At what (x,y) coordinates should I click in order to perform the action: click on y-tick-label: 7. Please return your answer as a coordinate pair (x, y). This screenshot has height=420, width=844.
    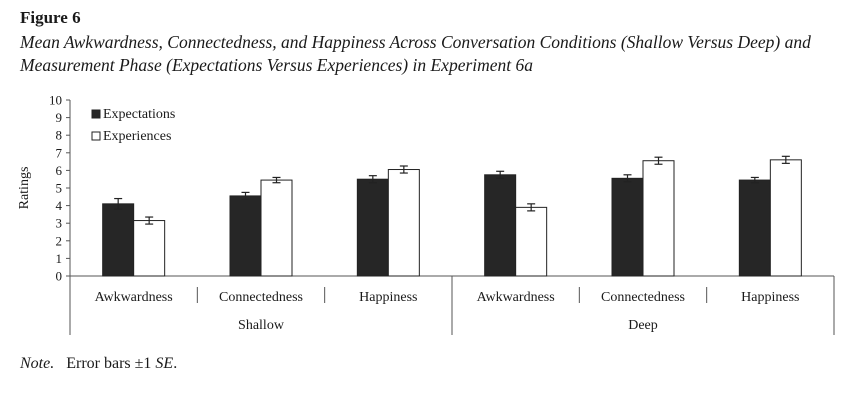
    Looking at the image, I should click on (59, 152).